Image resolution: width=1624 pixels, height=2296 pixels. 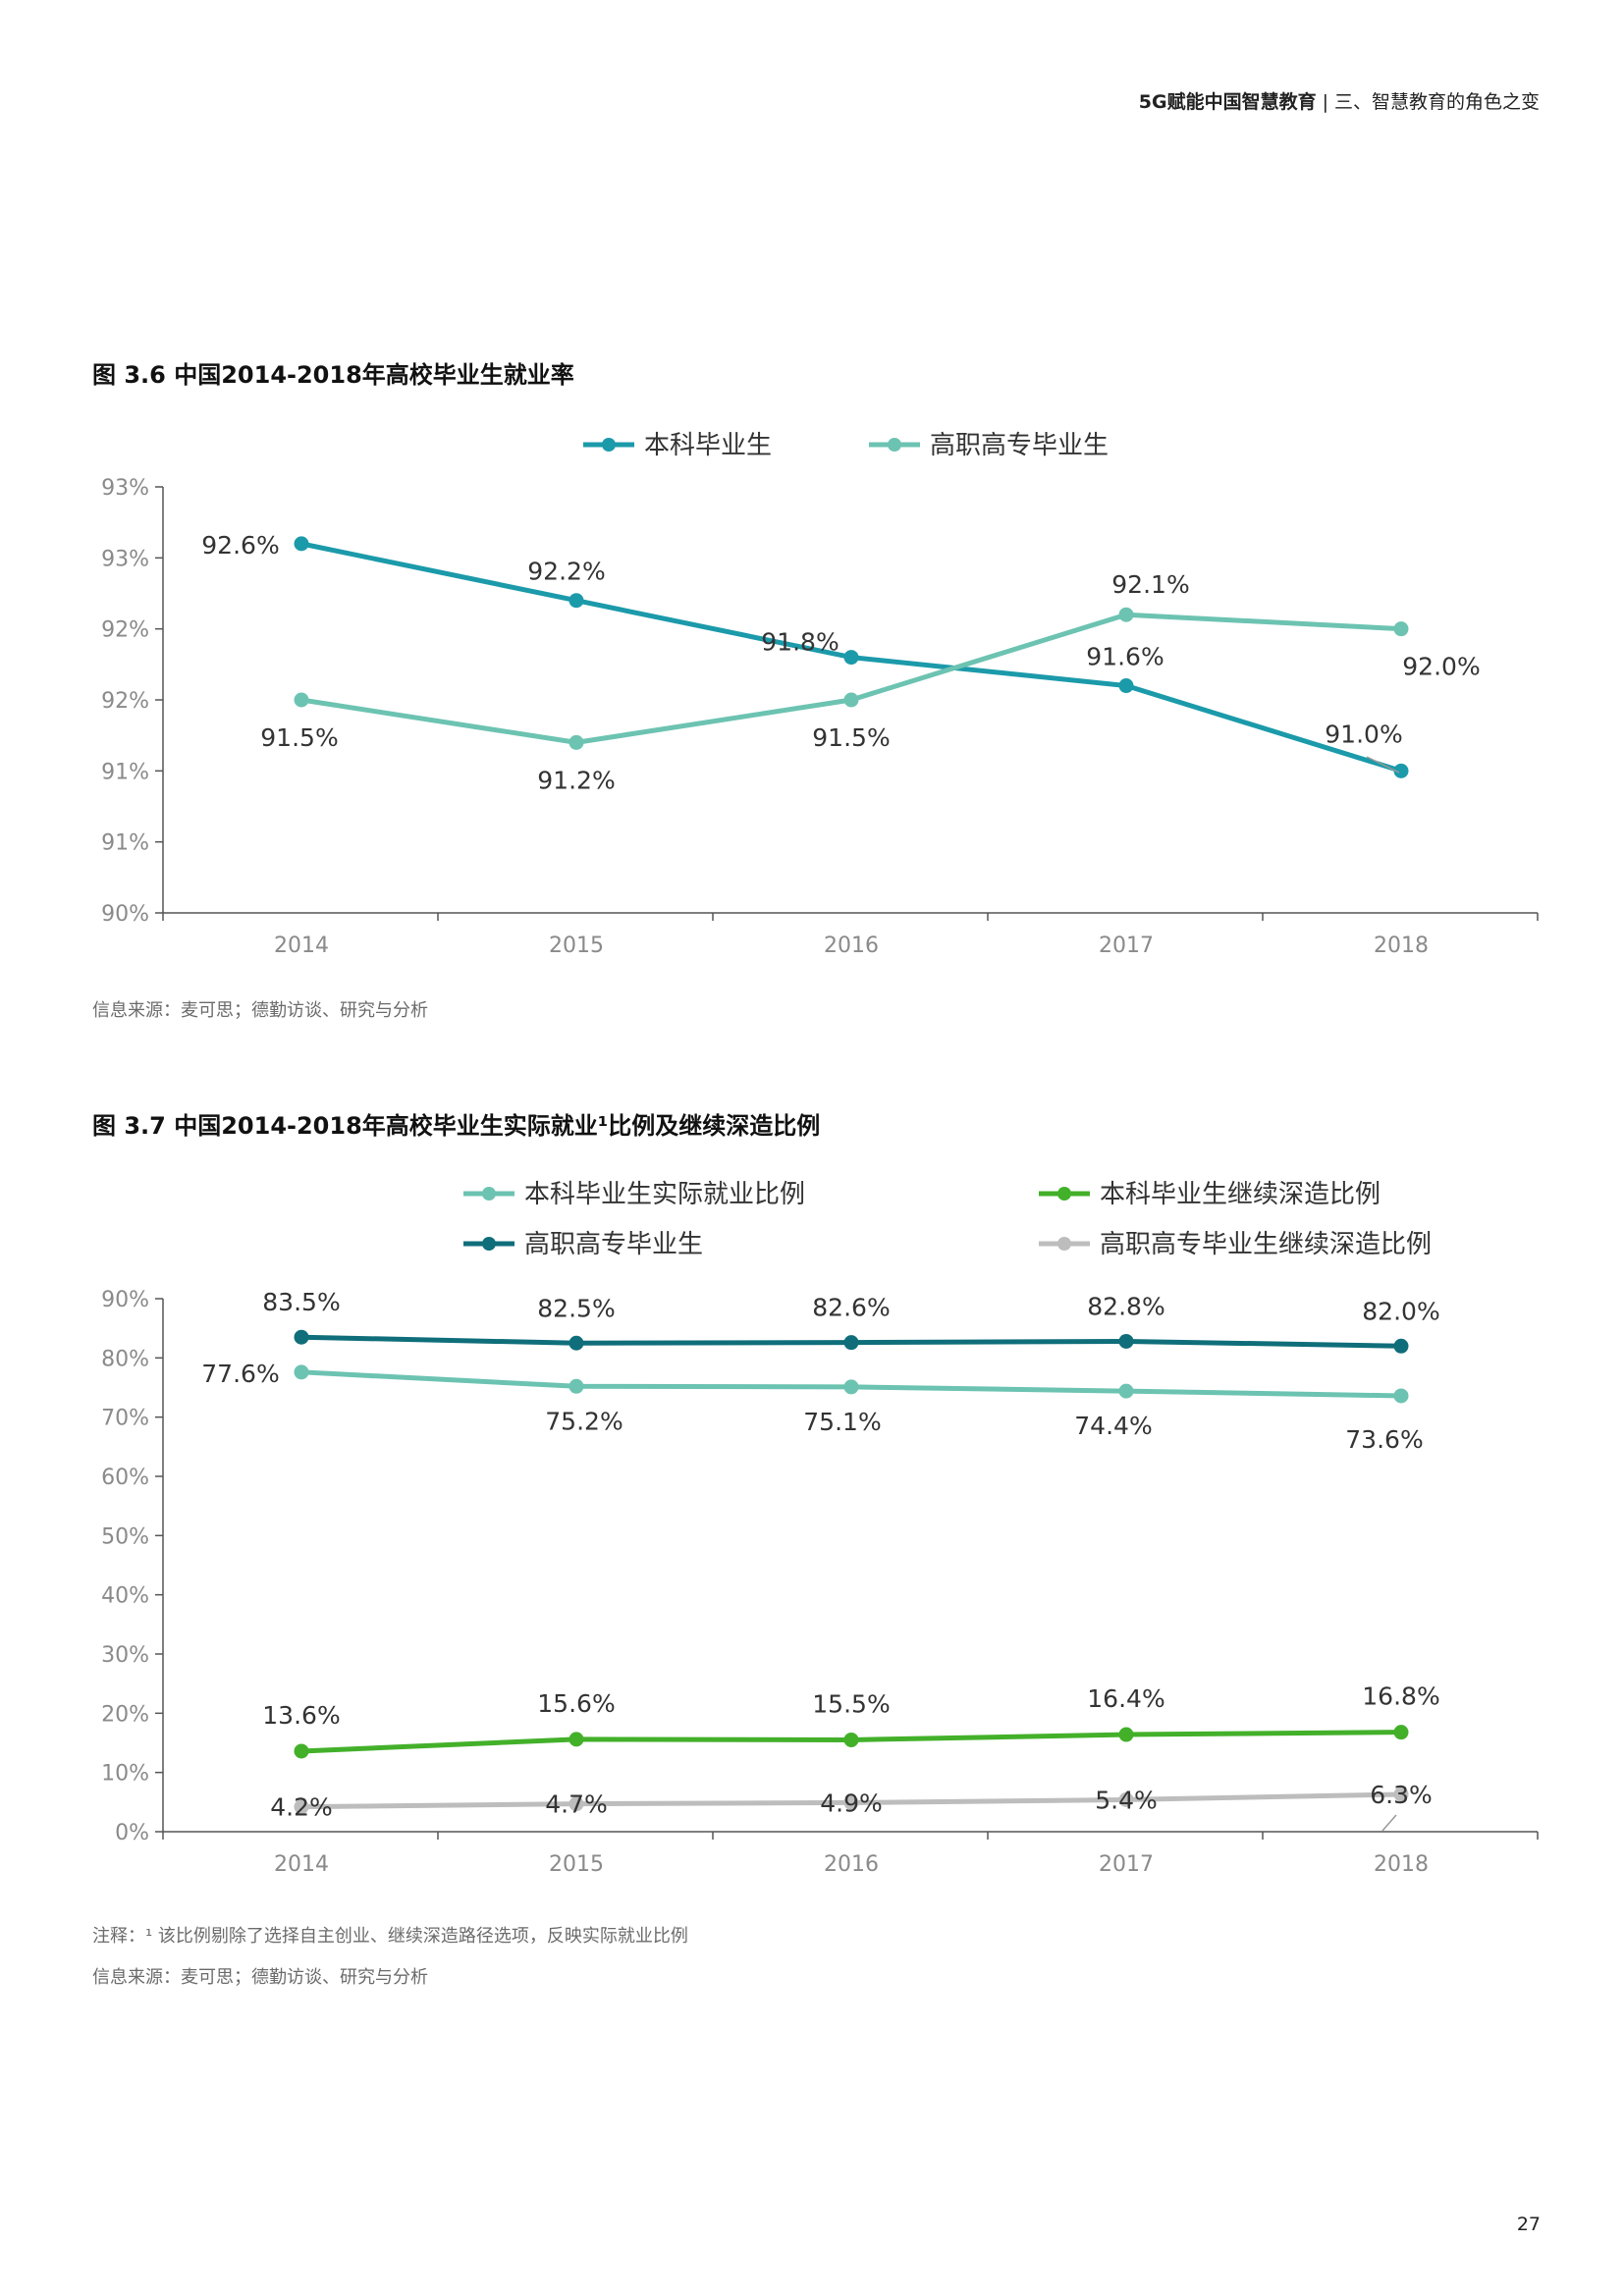 What do you see at coordinates (301, 1808) in the screenshot?
I see `data-label: 4.2%` at bounding box center [301, 1808].